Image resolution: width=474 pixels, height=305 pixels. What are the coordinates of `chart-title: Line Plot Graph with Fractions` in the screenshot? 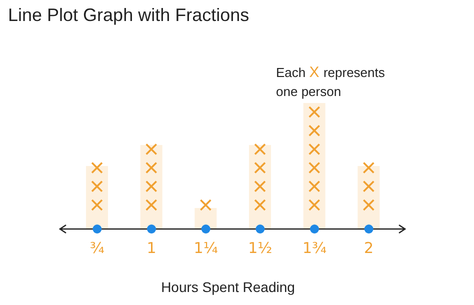 It's located at (129, 15).